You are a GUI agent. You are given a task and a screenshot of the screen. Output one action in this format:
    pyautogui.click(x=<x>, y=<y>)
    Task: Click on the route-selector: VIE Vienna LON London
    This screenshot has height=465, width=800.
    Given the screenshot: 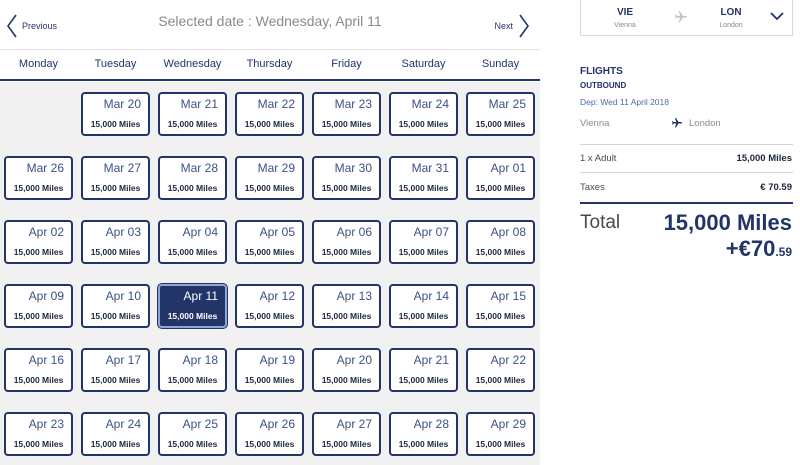 What is the action you would take?
    pyautogui.click(x=686, y=18)
    